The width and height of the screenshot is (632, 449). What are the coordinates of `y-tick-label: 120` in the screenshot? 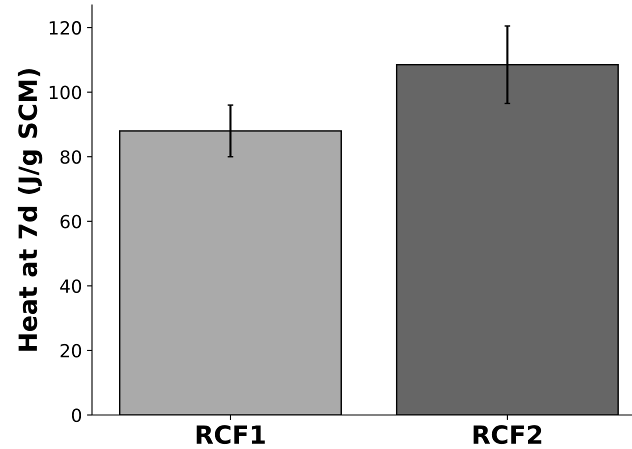 It's located at (66, 28).